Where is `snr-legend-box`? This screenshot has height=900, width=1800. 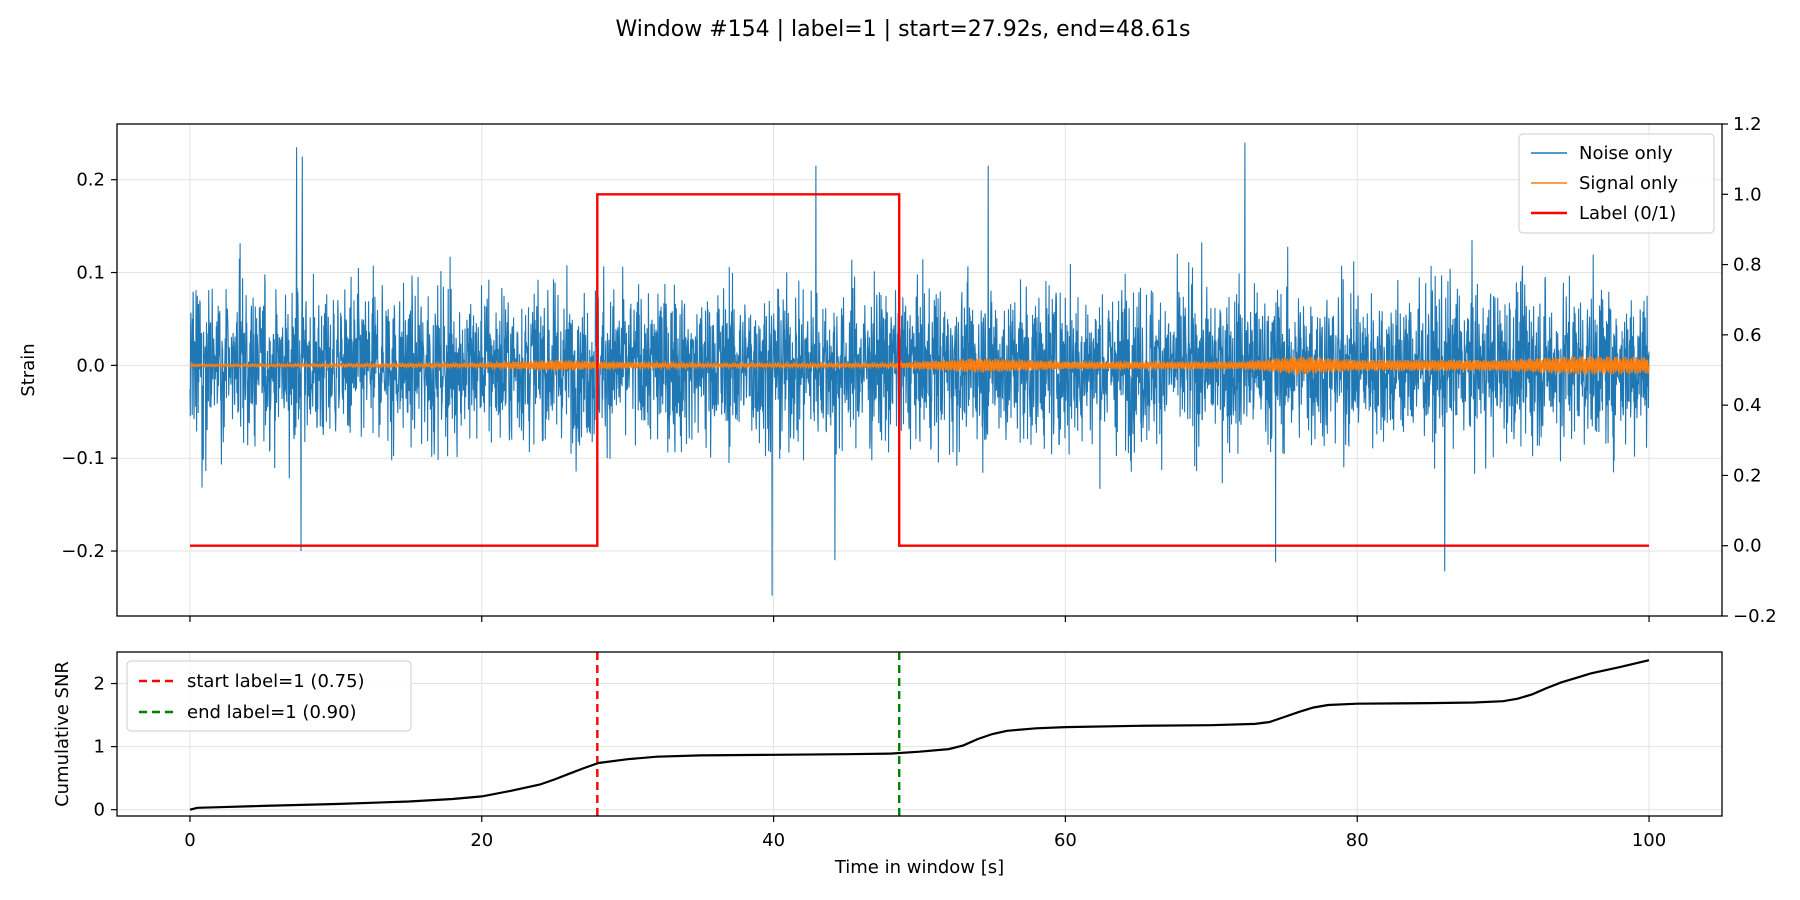 snr-legend-box is located at coordinates (269, 696).